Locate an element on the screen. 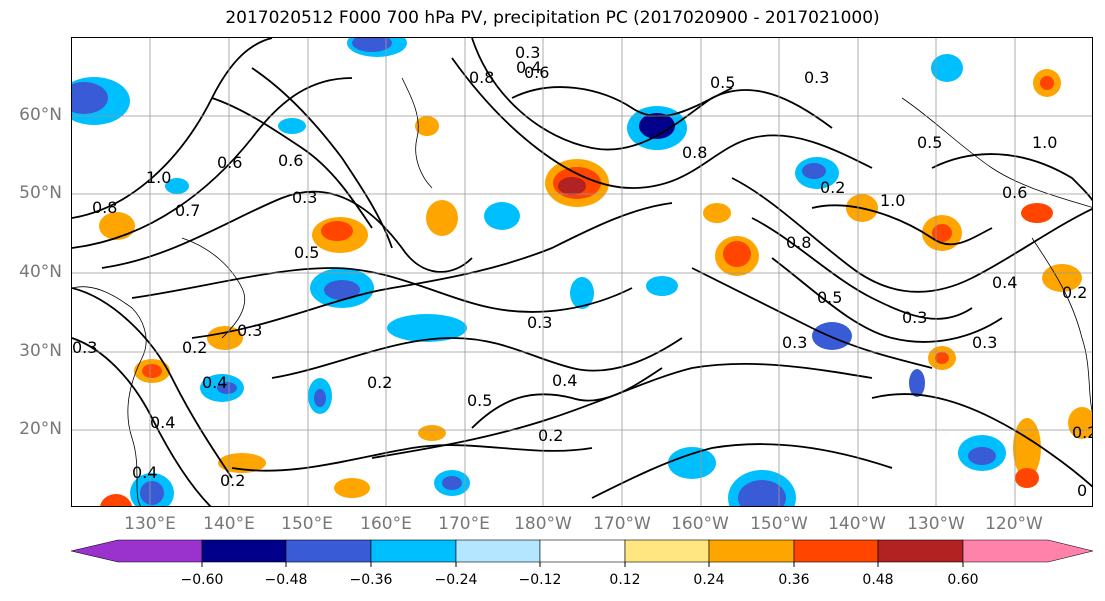 This screenshot has width=1105, height=601. lon-label: 120°W is located at coordinates (1014, 524).